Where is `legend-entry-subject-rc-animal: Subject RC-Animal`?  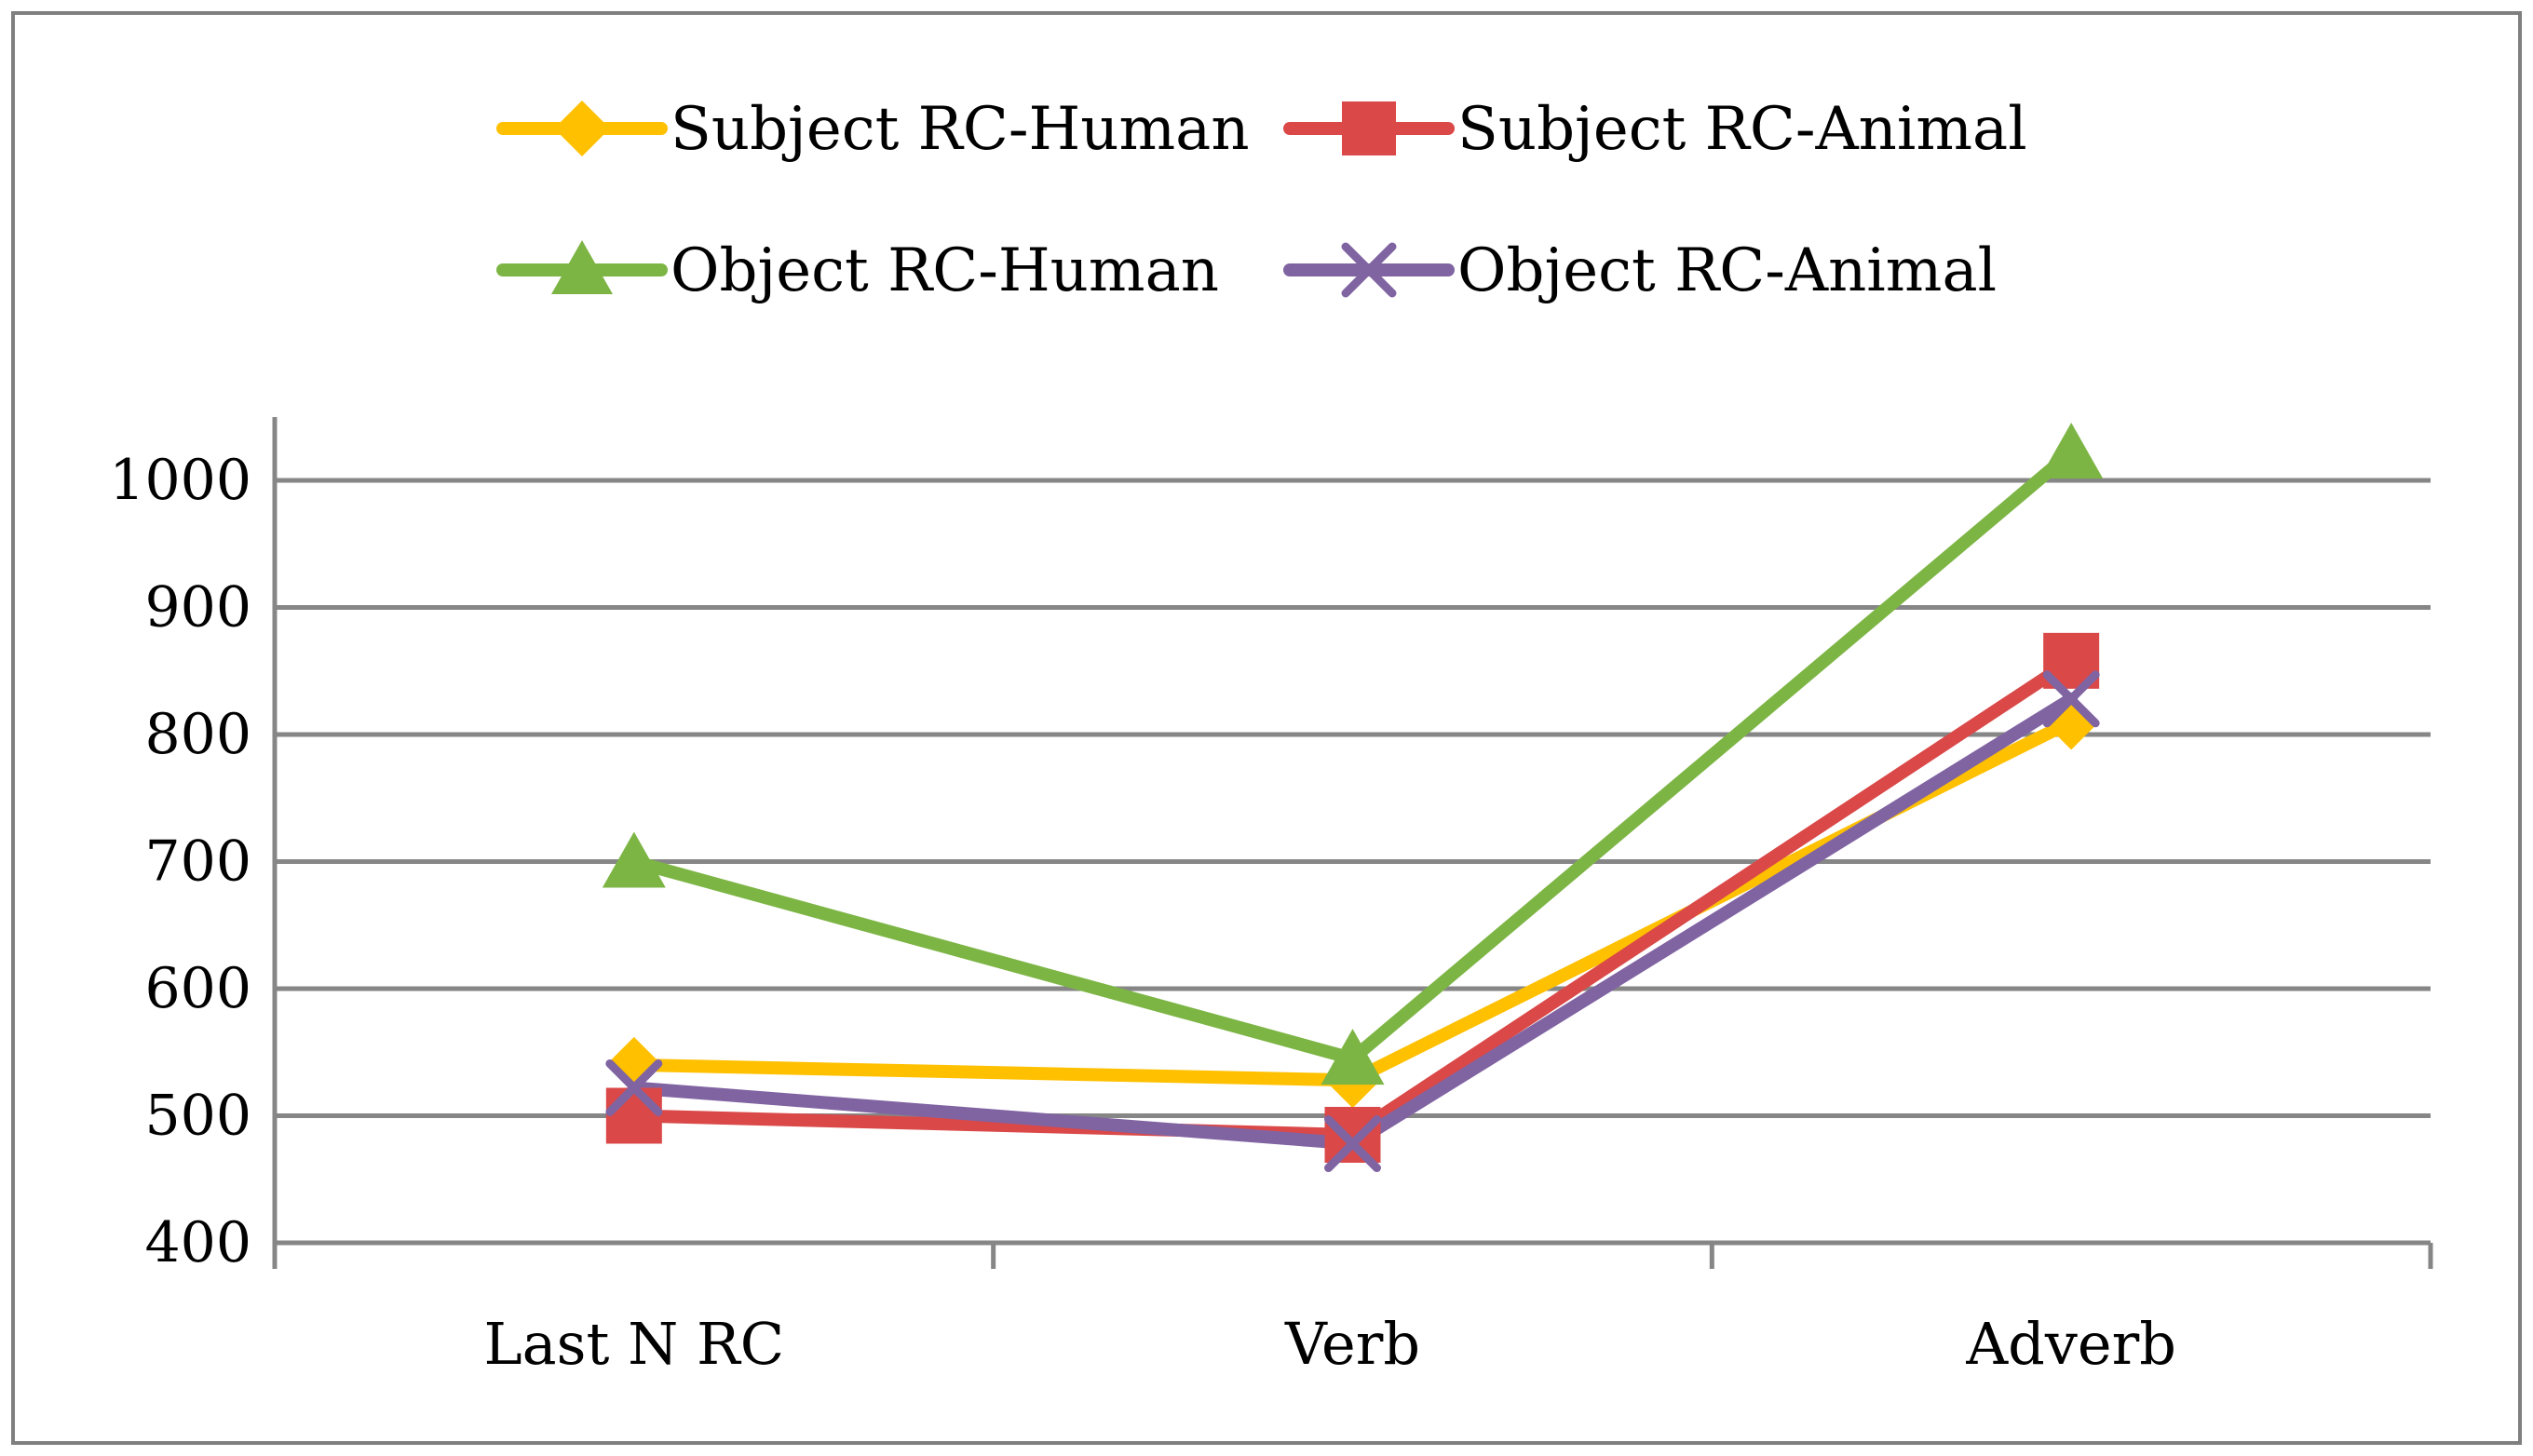 legend-entry-subject-rc-animal: Subject RC-Animal is located at coordinates (1655, 129).